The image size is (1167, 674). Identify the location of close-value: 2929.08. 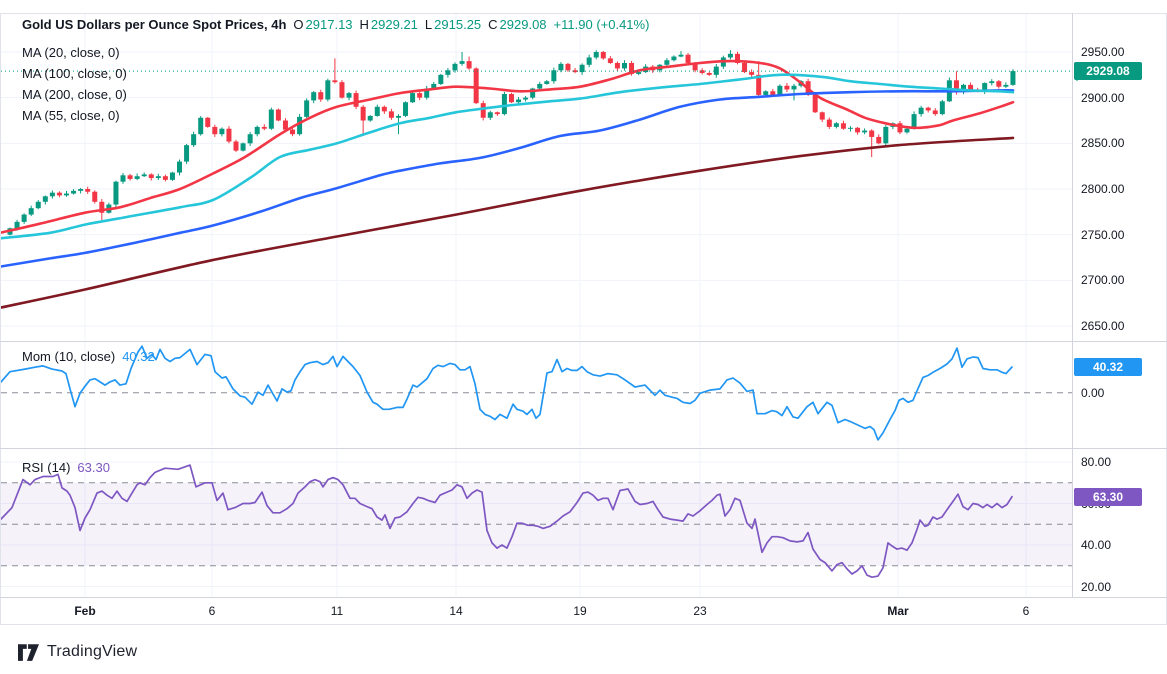
(523, 24).